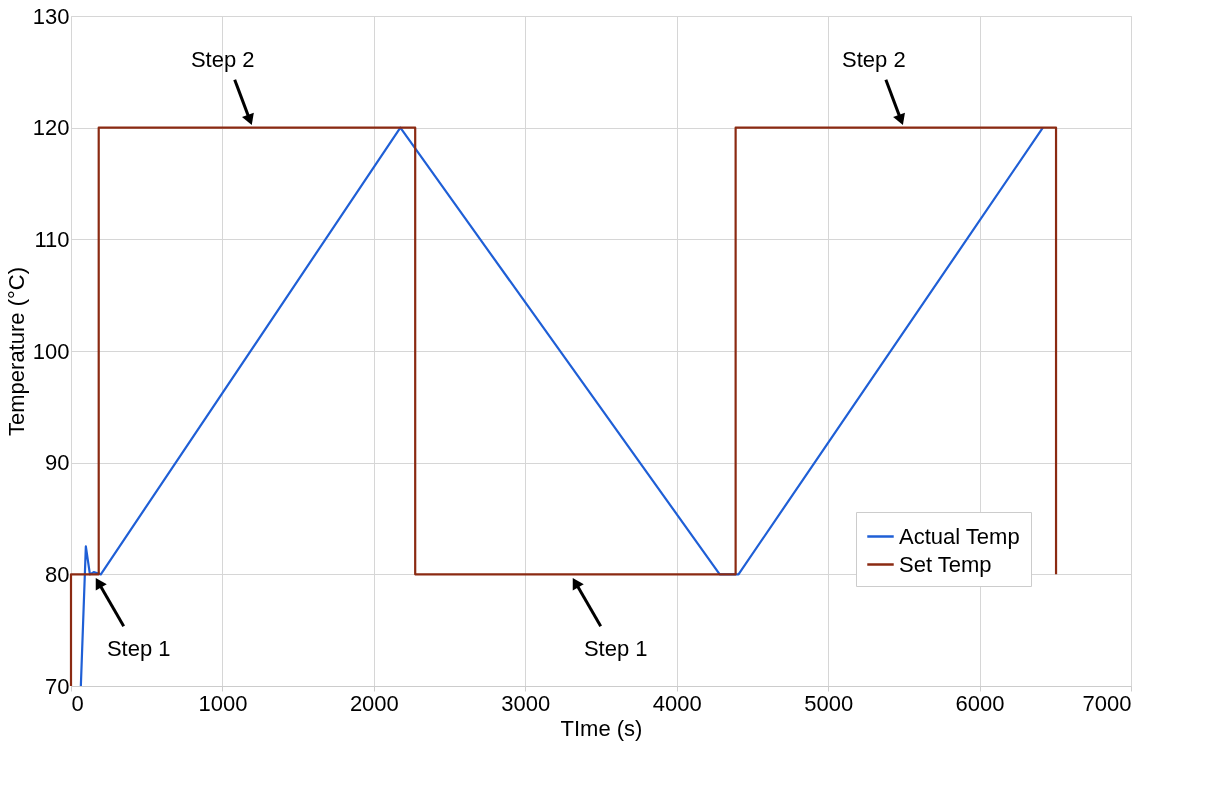  Describe the element at coordinates (223, 703) in the screenshot. I see `x-tick-label: 1000` at that location.